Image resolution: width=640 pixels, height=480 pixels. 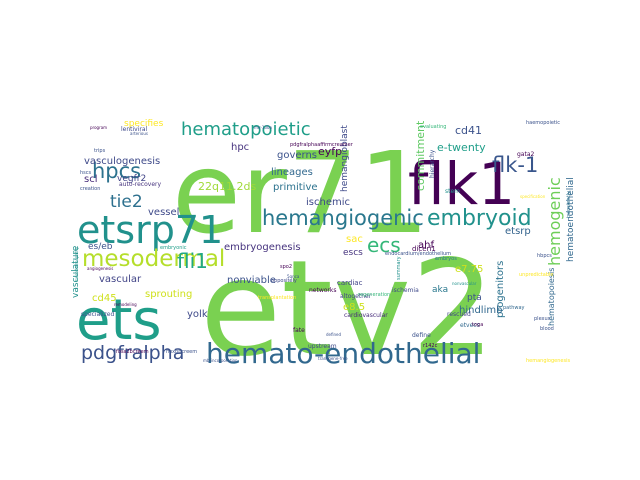 What do you see at coordinates (134, 129) in the screenshot?
I see `cloud-word: lentiviral` at bounding box center [134, 129].